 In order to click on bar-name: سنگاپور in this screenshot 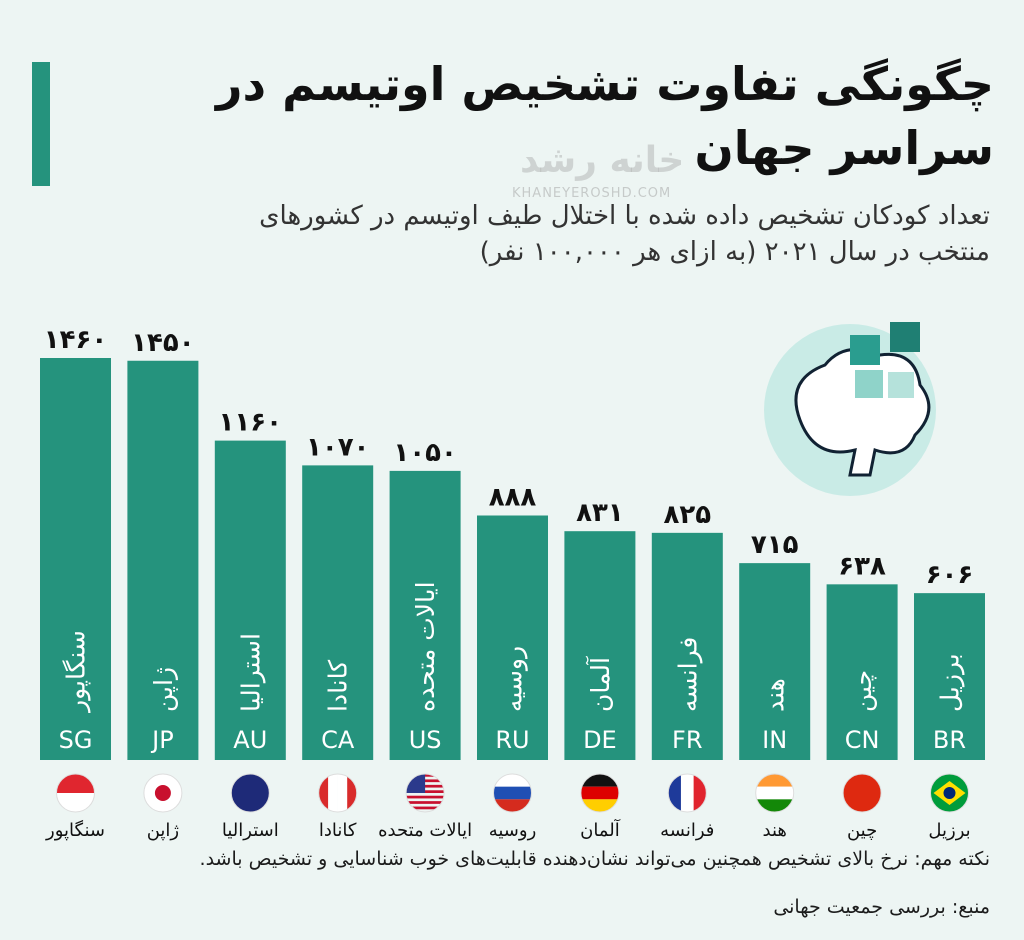, I will do `click(76, 672)`.